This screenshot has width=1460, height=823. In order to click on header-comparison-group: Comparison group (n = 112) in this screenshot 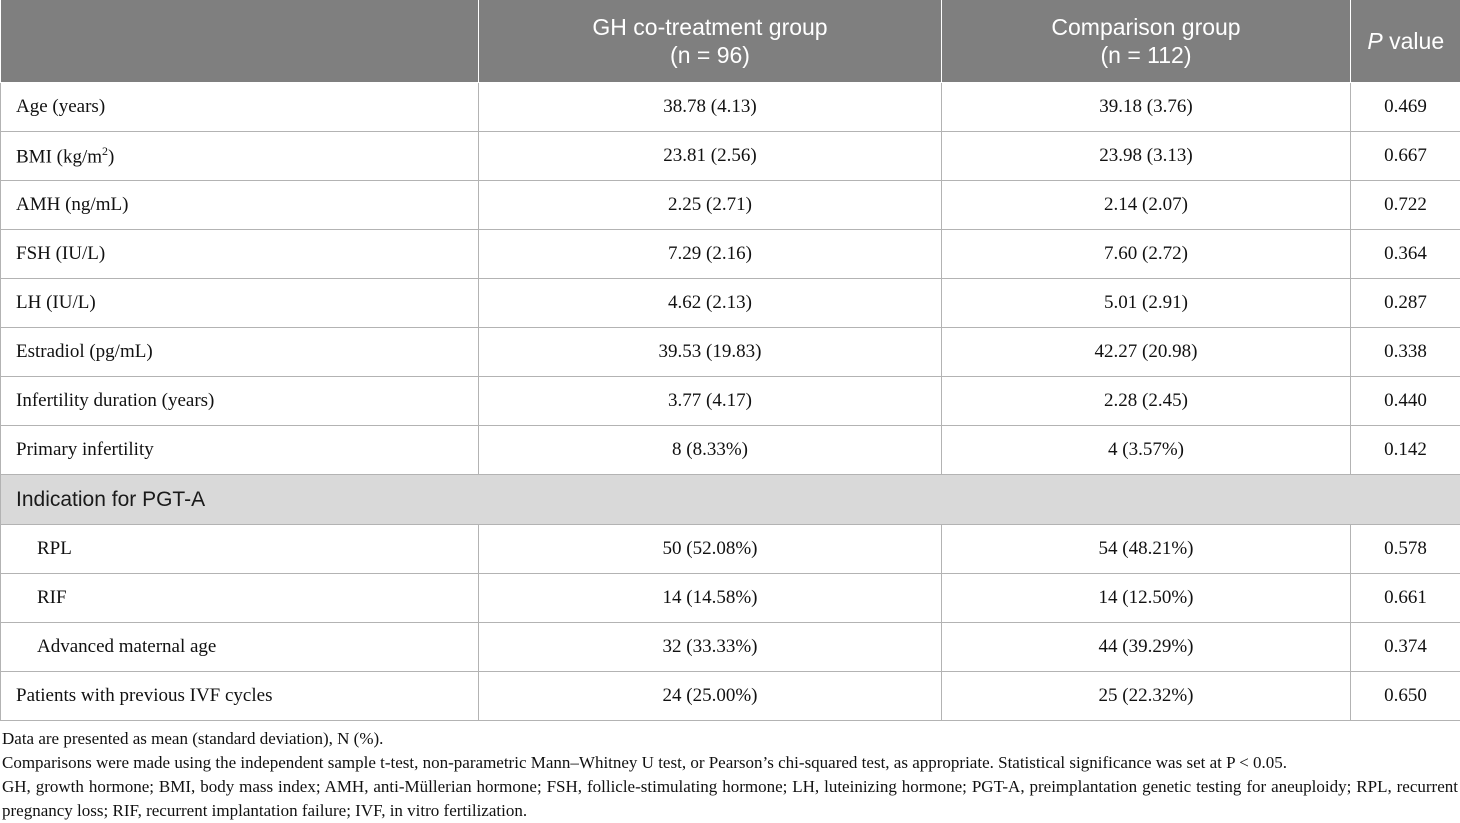, I will do `click(1146, 41)`.